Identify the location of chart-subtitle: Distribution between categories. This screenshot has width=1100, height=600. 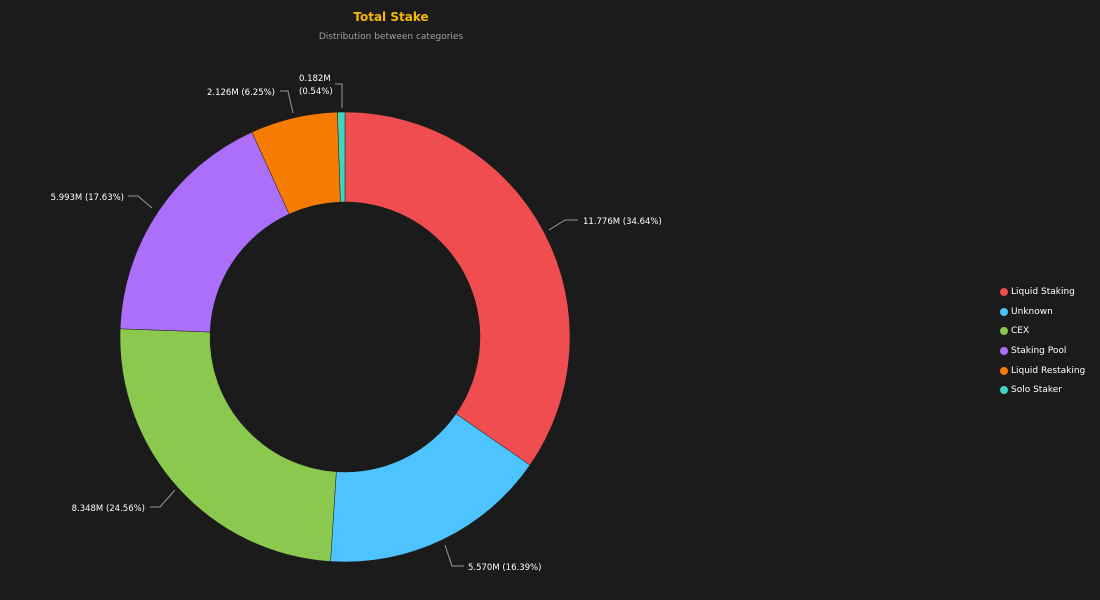
(391, 37).